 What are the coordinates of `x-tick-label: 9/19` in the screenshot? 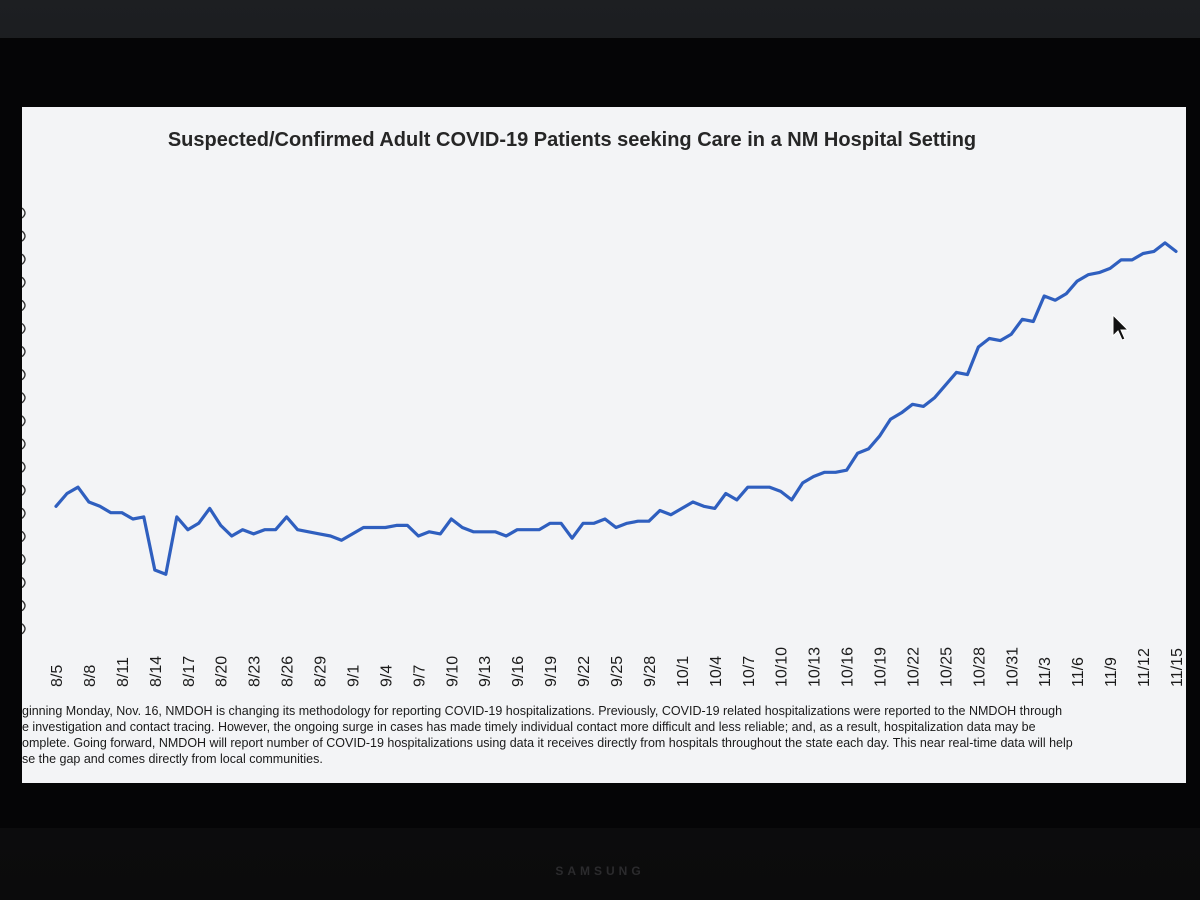 It's located at (551, 671).